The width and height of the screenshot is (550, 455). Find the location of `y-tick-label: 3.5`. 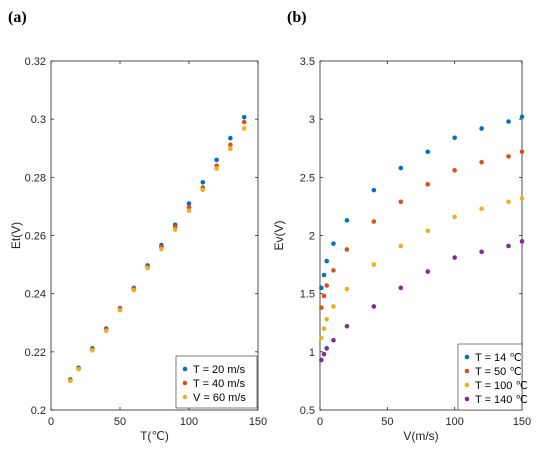

y-tick-label: 3.5 is located at coordinates (307, 62).